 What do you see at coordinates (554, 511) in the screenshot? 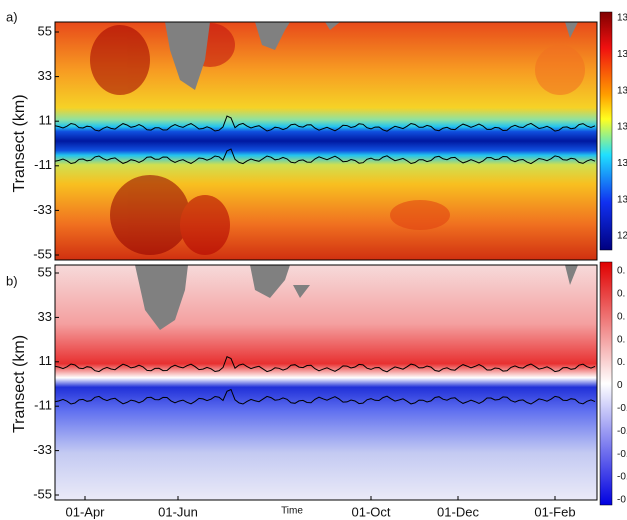
I see `x-tick-label: 01-Feb` at bounding box center [554, 511].